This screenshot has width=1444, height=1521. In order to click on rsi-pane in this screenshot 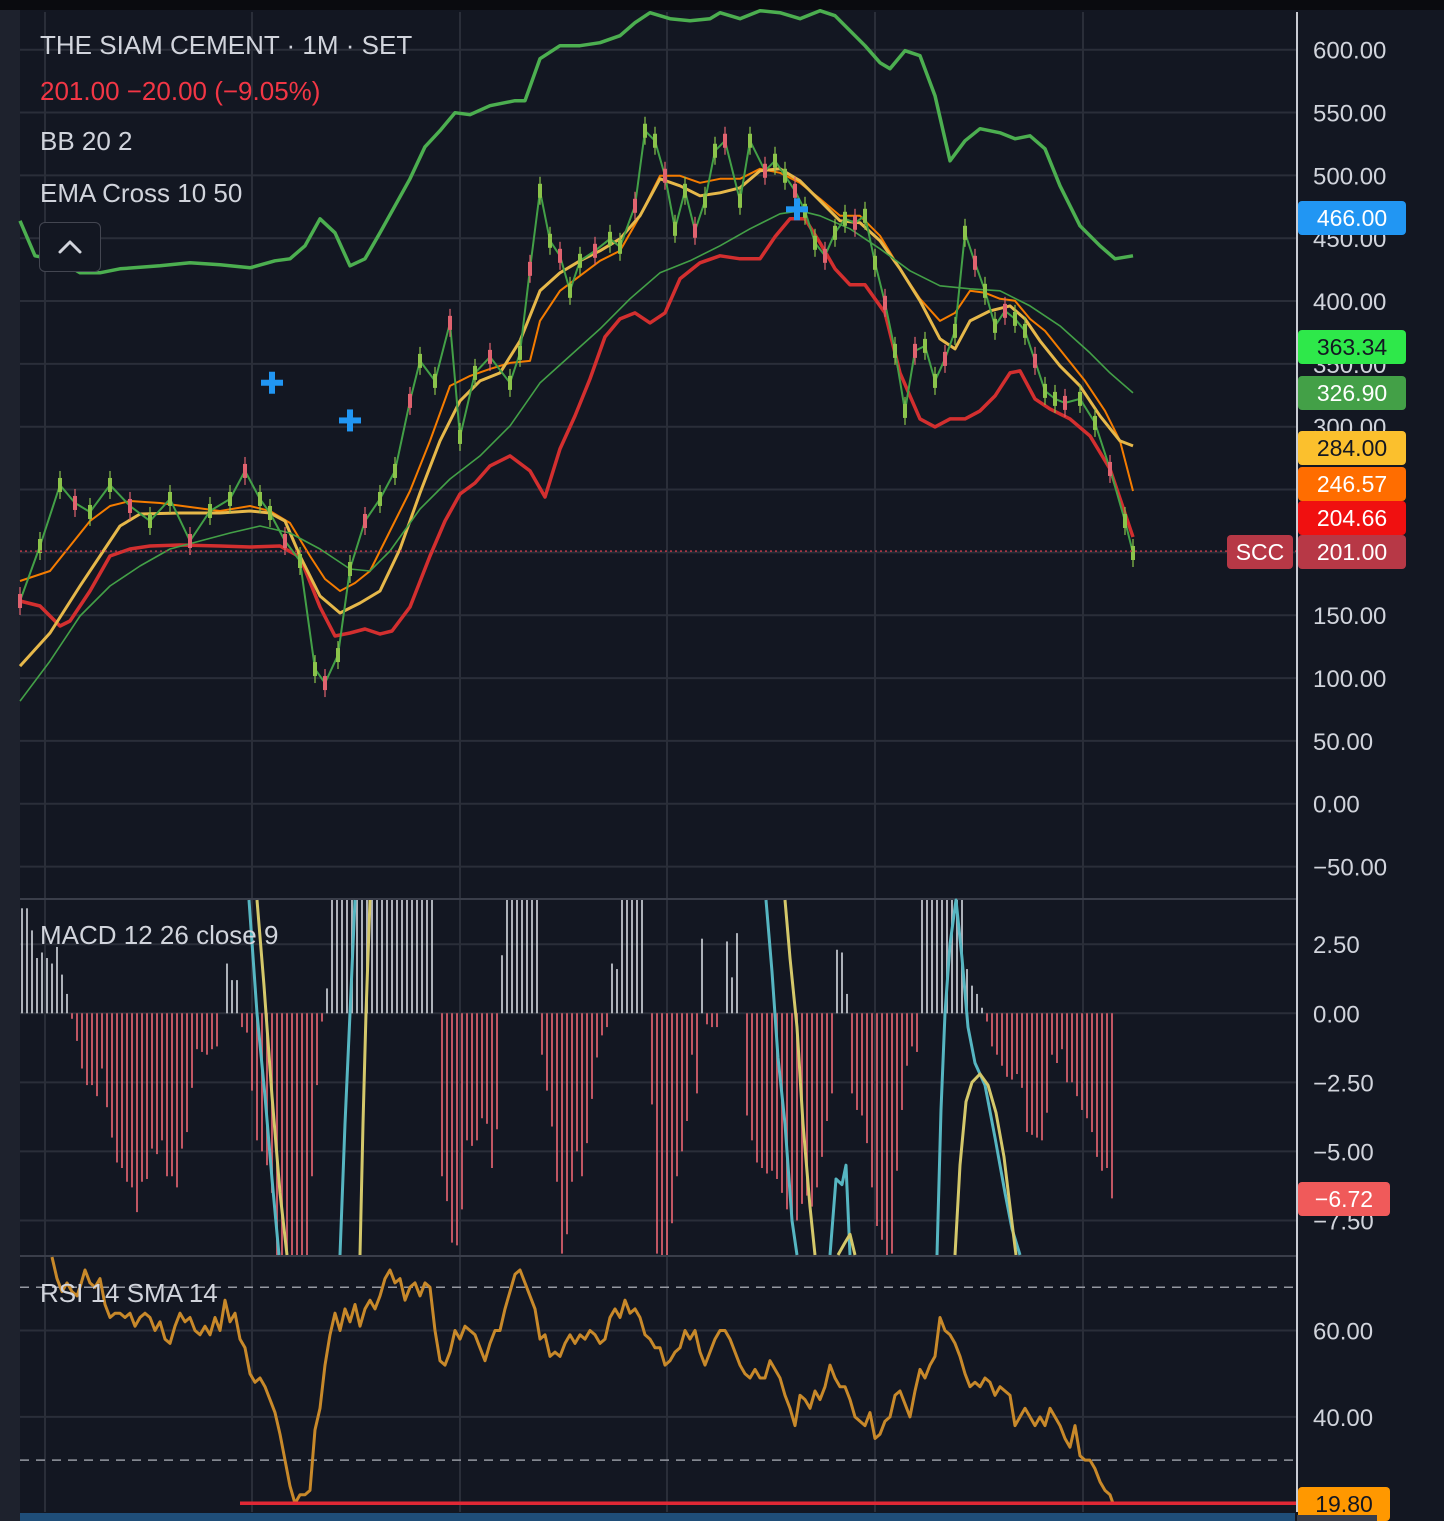, I will do `click(658, 1380)`.